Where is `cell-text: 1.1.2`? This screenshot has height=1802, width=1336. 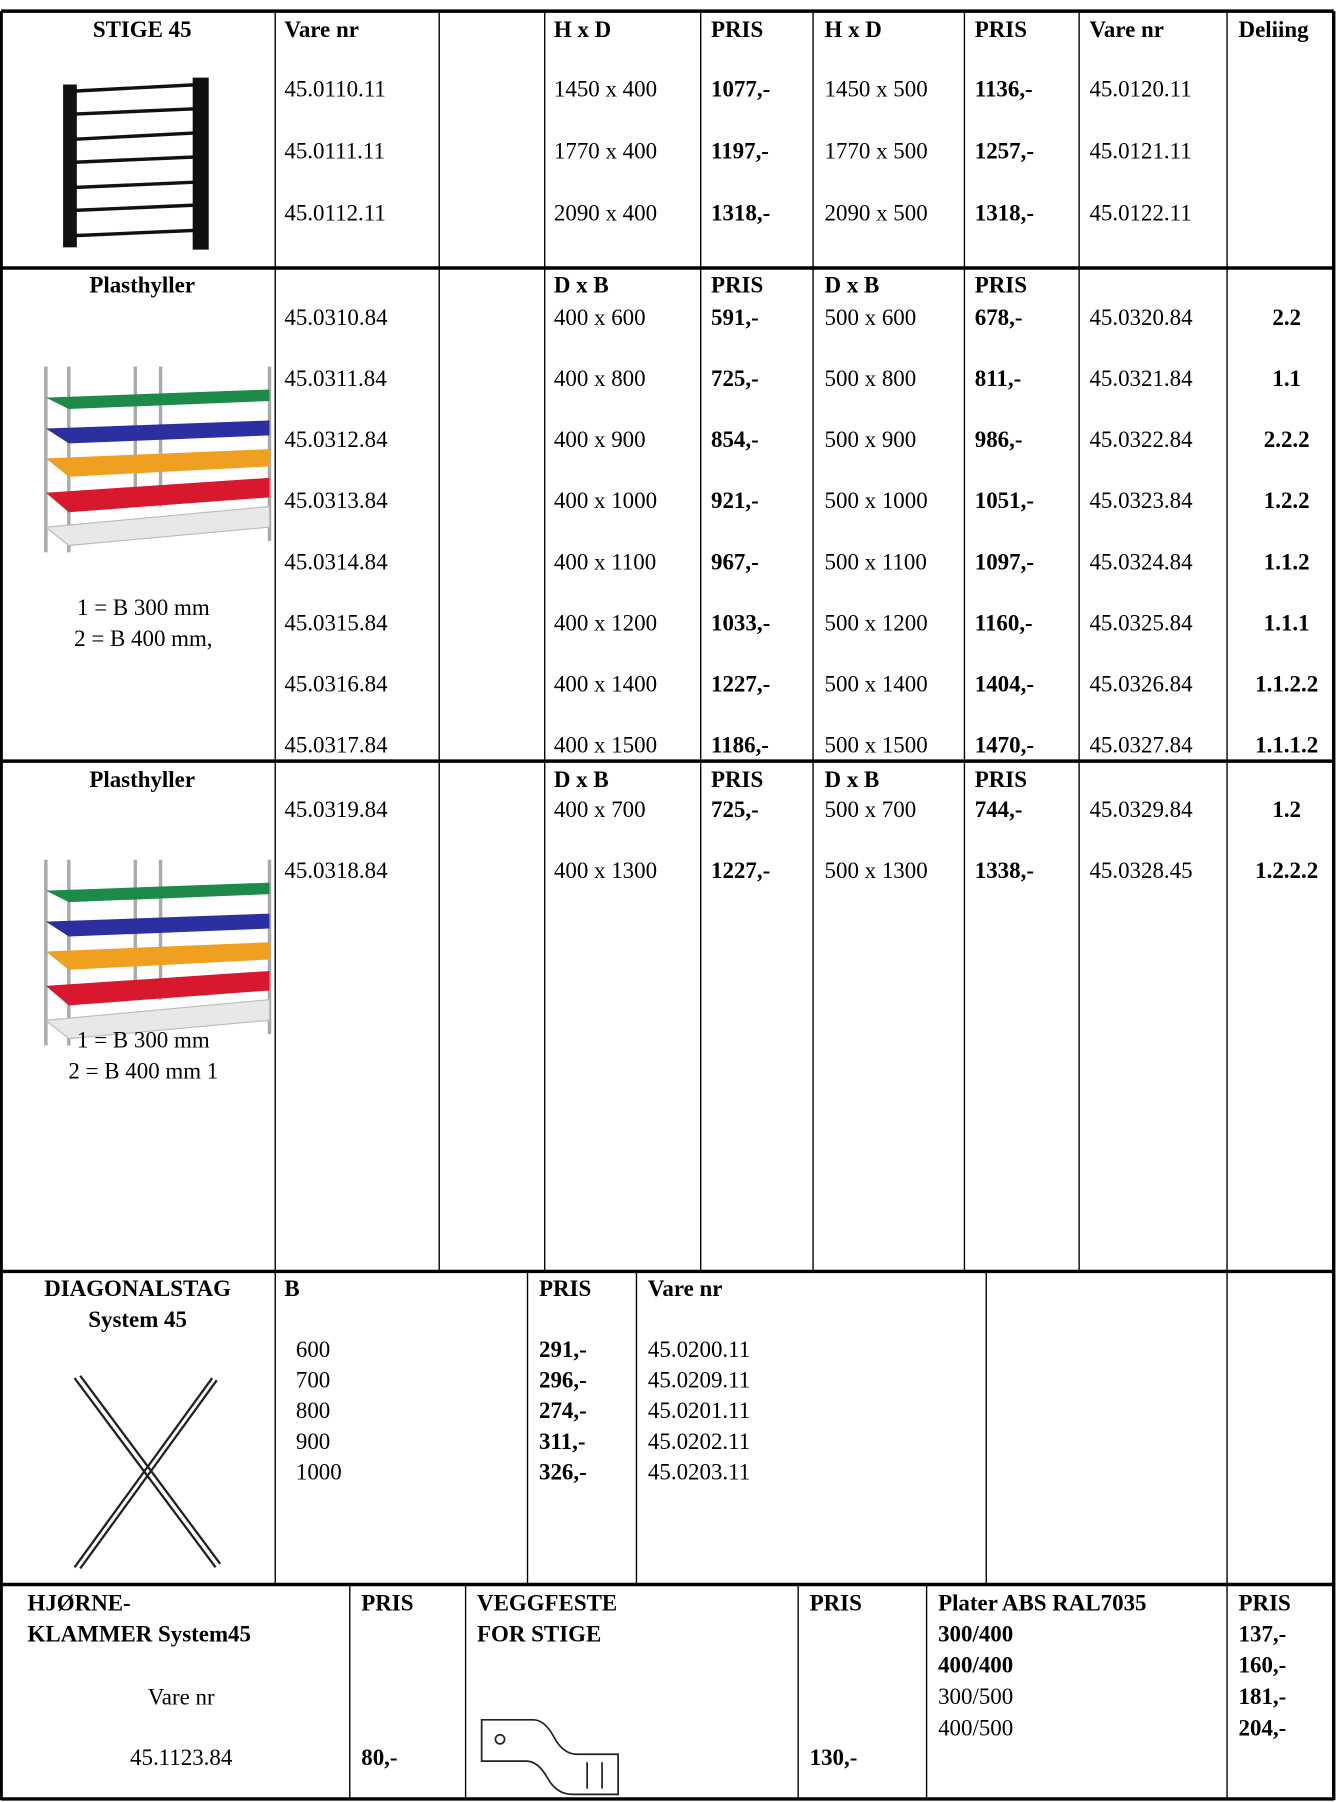 cell-text: 1.1.2 is located at coordinates (1287, 561).